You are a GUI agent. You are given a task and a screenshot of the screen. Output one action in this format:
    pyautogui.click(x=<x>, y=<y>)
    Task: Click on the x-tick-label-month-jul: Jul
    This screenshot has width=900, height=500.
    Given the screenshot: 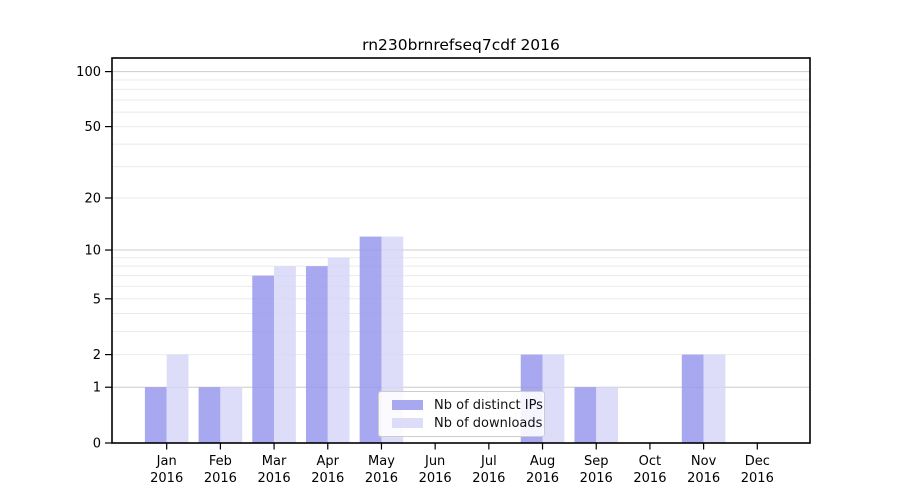 What is the action you would take?
    pyautogui.click(x=488, y=461)
    